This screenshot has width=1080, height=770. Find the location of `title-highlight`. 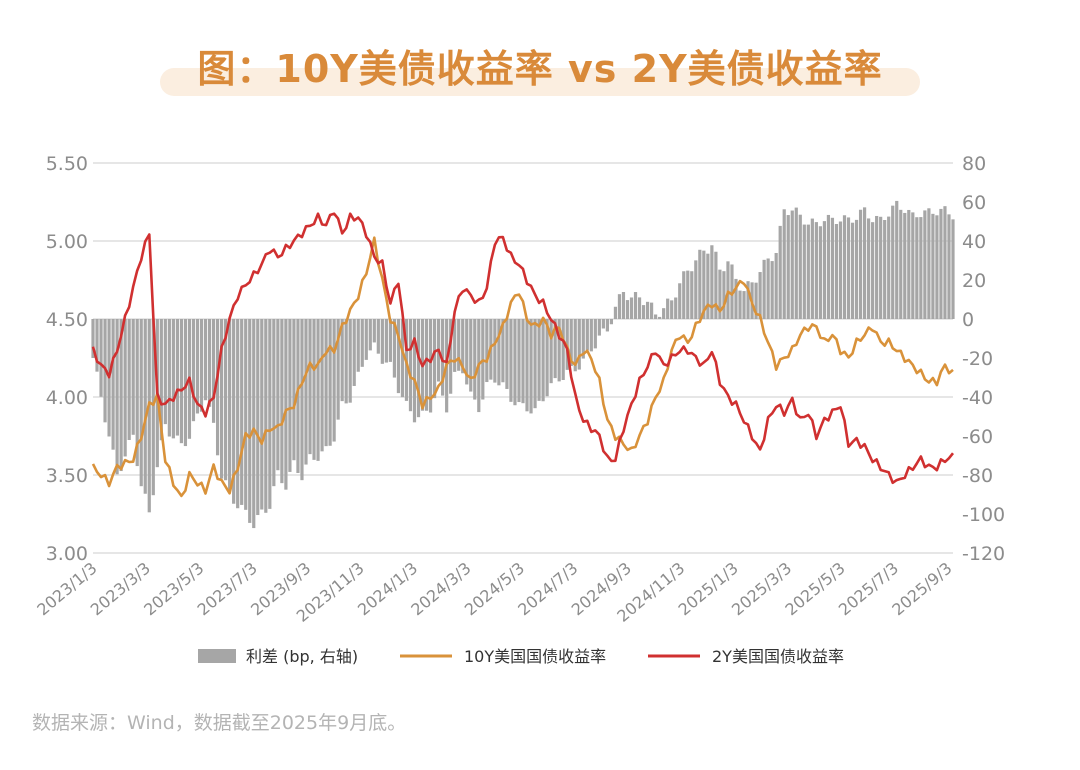

title-highlight is located at coordinates (540, 82).